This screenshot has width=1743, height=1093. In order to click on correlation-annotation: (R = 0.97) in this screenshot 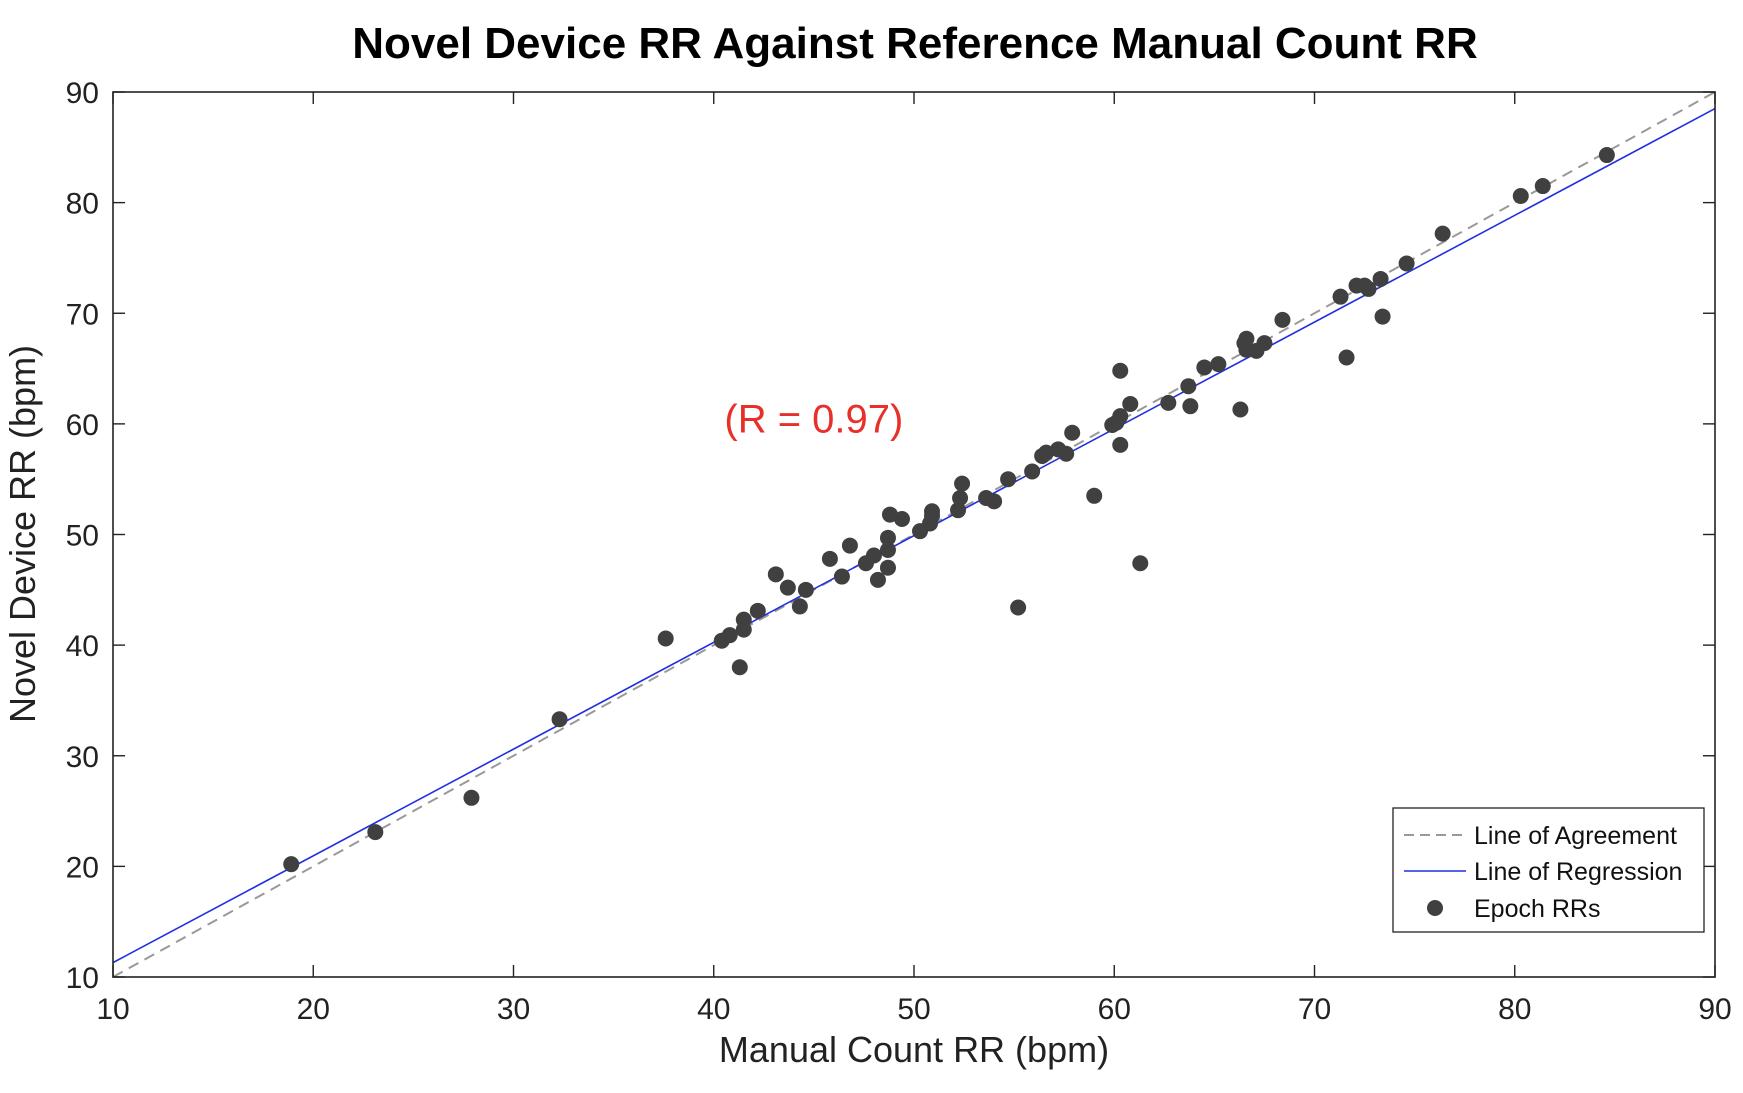, I will do `click(813, 419)`.